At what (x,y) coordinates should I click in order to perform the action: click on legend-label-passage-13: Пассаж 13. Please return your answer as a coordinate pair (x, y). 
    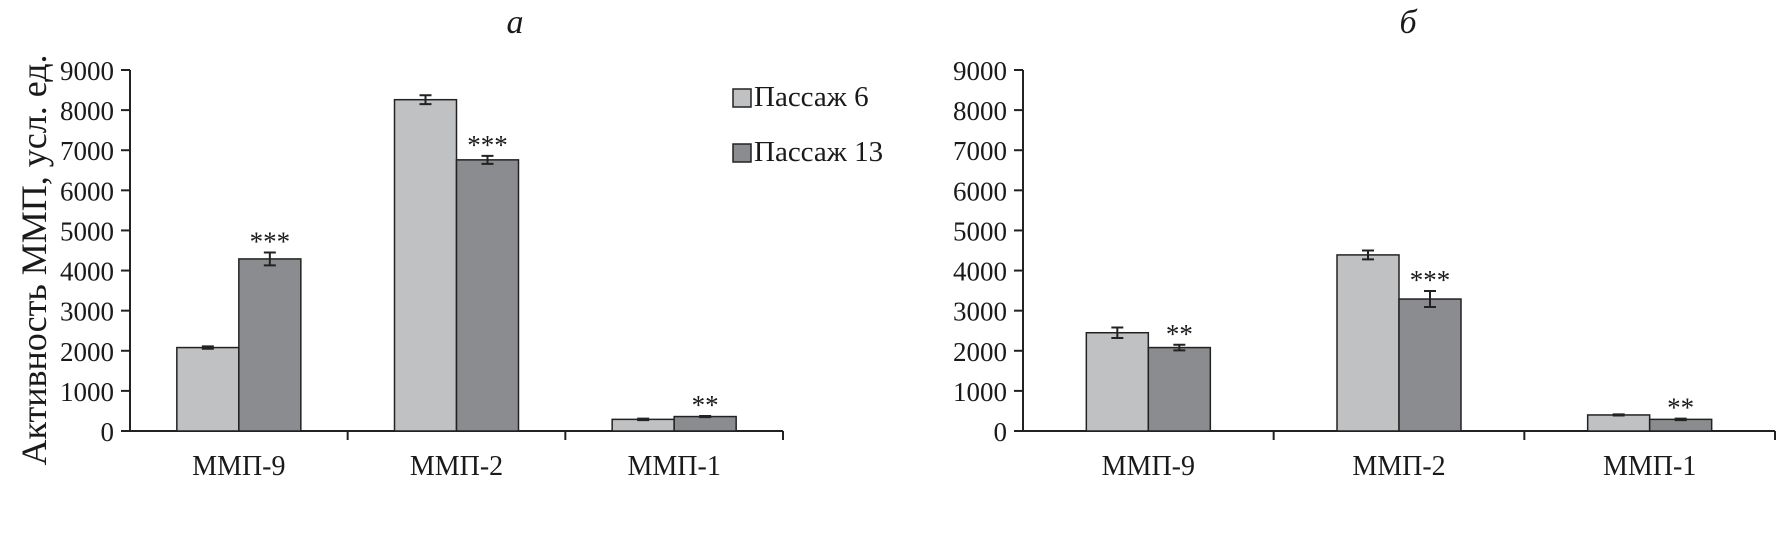
    Looking at the image, I should click on (818, 152).